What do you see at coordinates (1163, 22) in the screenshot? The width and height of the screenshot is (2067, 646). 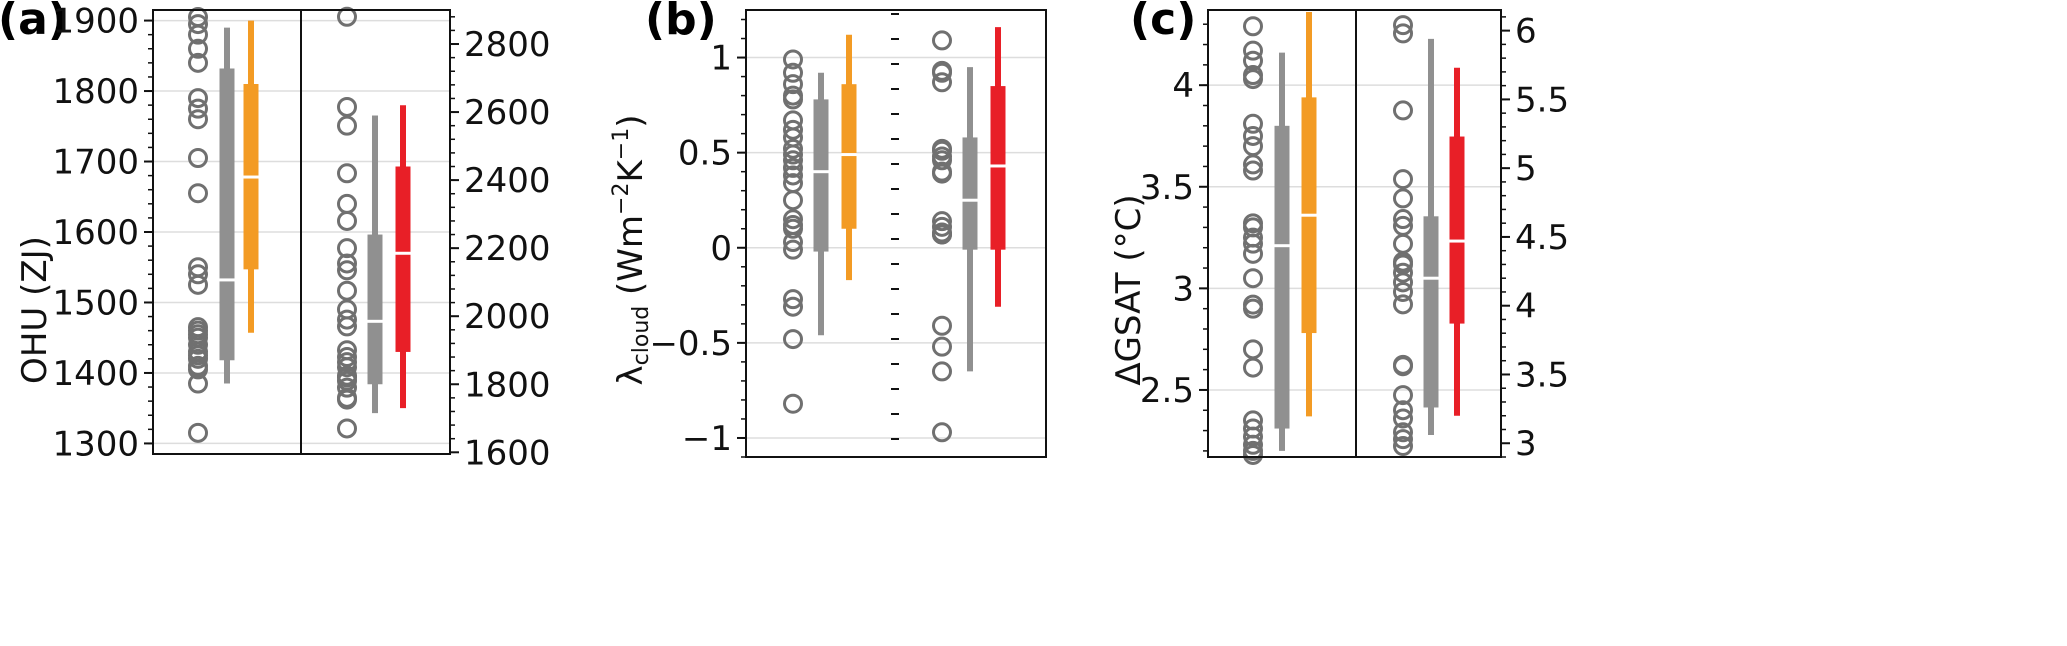 I see `panel-c-label: (c)` at bounding box center [1163, 22].